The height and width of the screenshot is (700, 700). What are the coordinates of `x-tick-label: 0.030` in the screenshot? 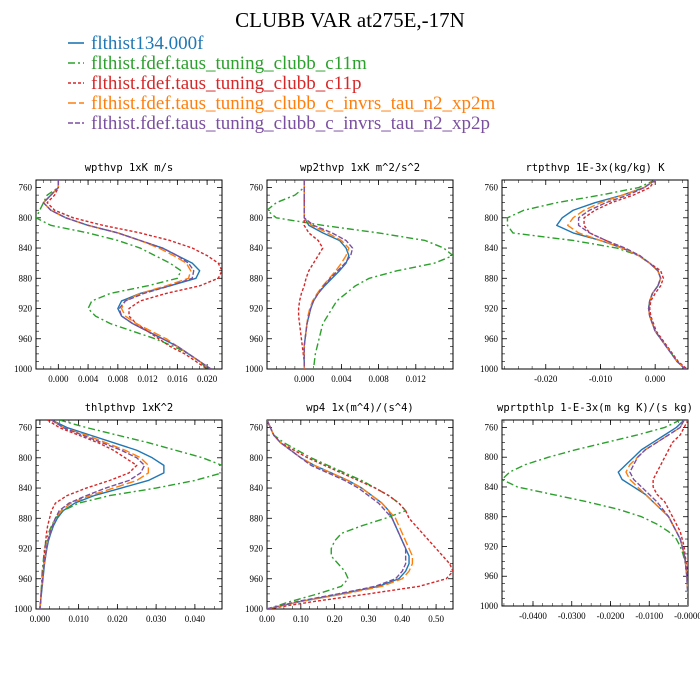 It's located at (156, 619).